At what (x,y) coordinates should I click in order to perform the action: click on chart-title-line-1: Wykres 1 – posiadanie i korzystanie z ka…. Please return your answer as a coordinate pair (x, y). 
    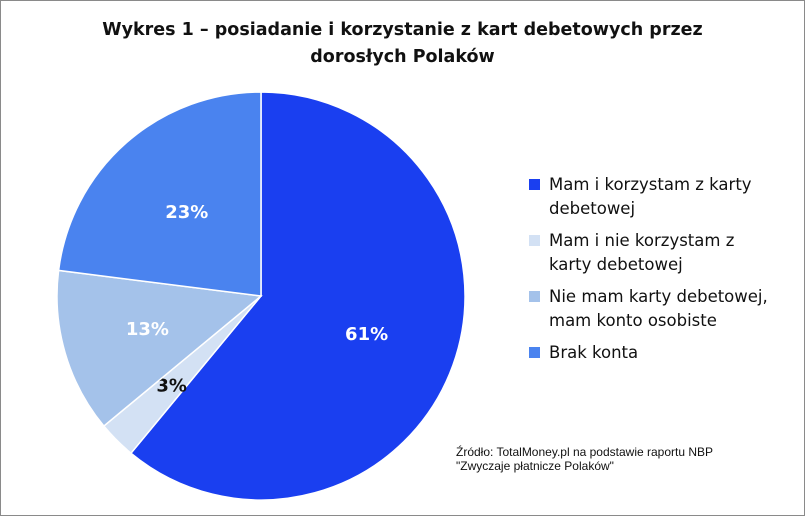
    Looking at the image, I should click on (402, 30).